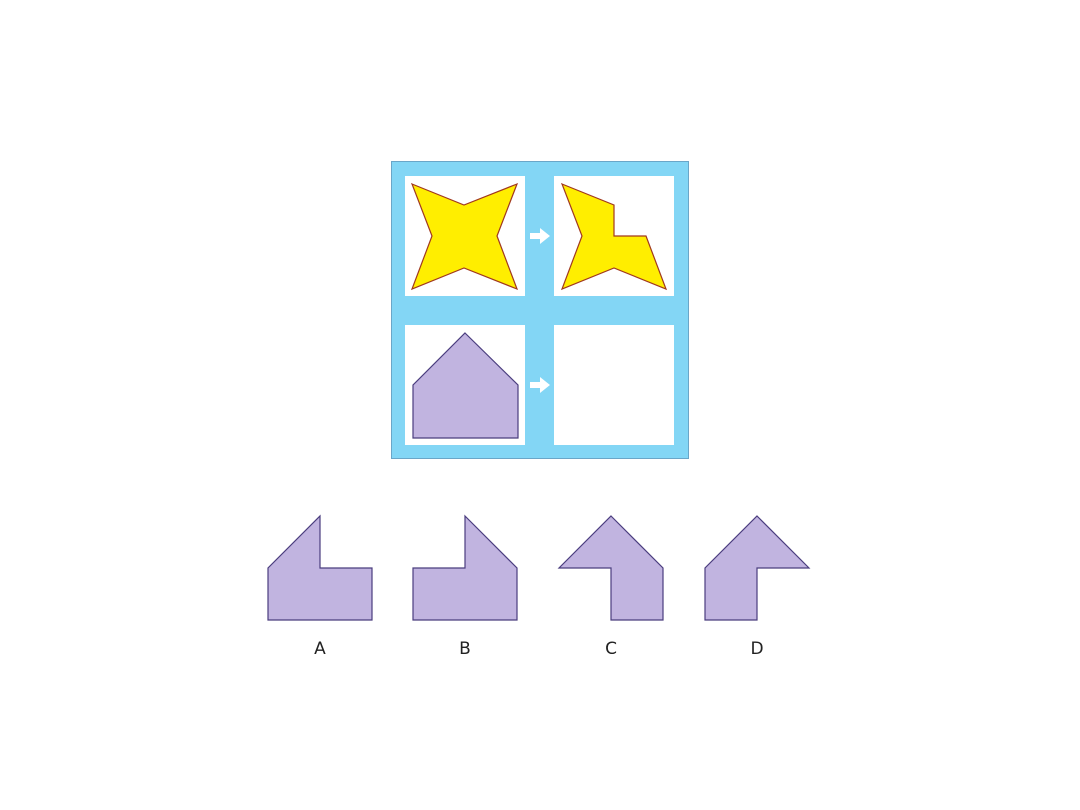 The image size is (1080, 810). Describe the element at coordinates (611, 649) in the screenshot. I see `option-c-label: C` at that location.